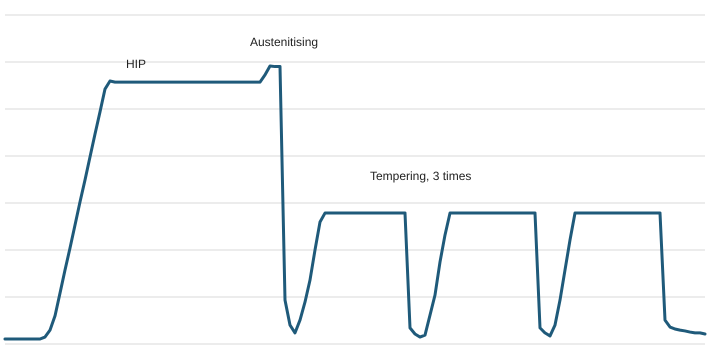 This screenshot has height=351, width=711. Describe the element at coordinates (421, 176) in the screenshot. I see `annotation: Tempering, 3 times` at that location.